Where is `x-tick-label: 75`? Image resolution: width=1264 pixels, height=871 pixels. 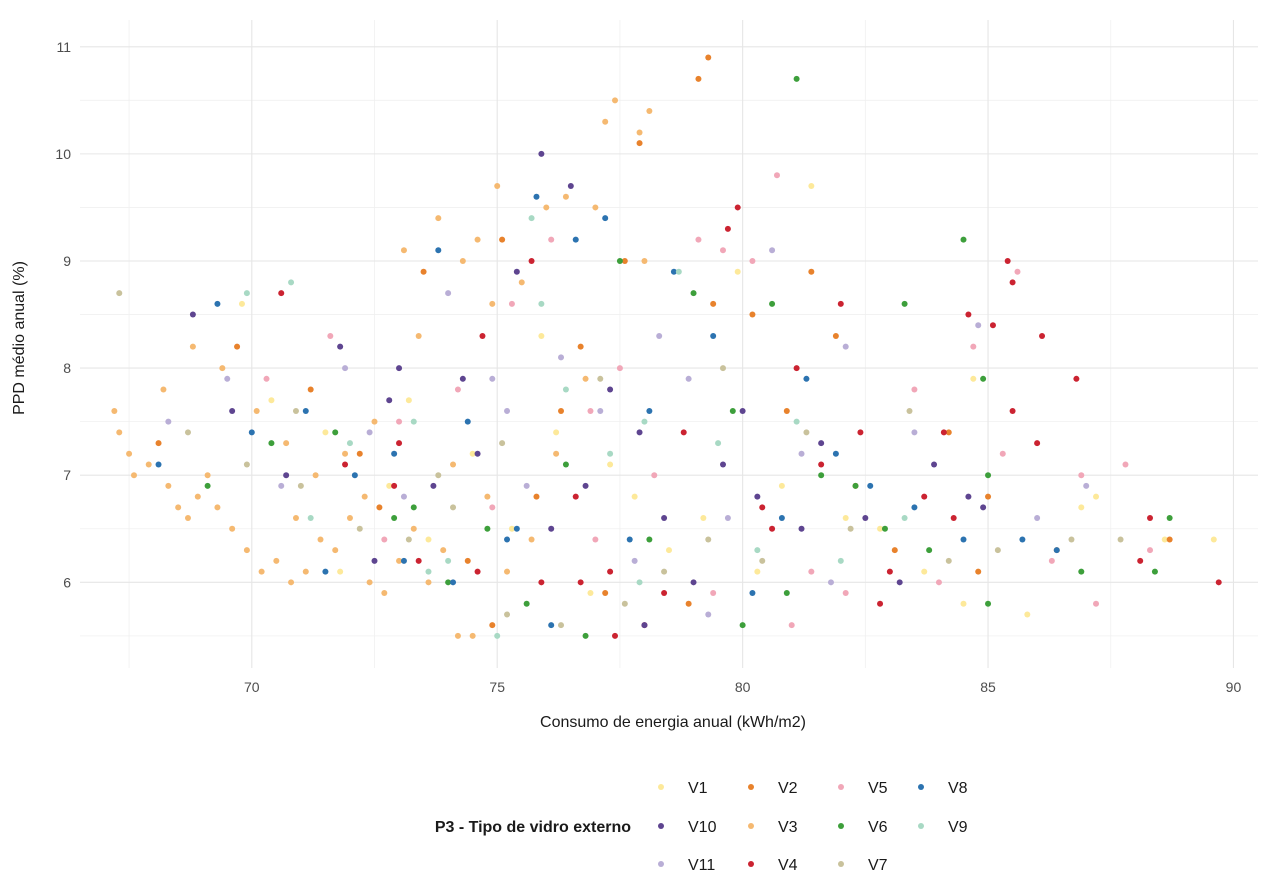 x-tick-label: 75 is located at coordinates (497, 687).